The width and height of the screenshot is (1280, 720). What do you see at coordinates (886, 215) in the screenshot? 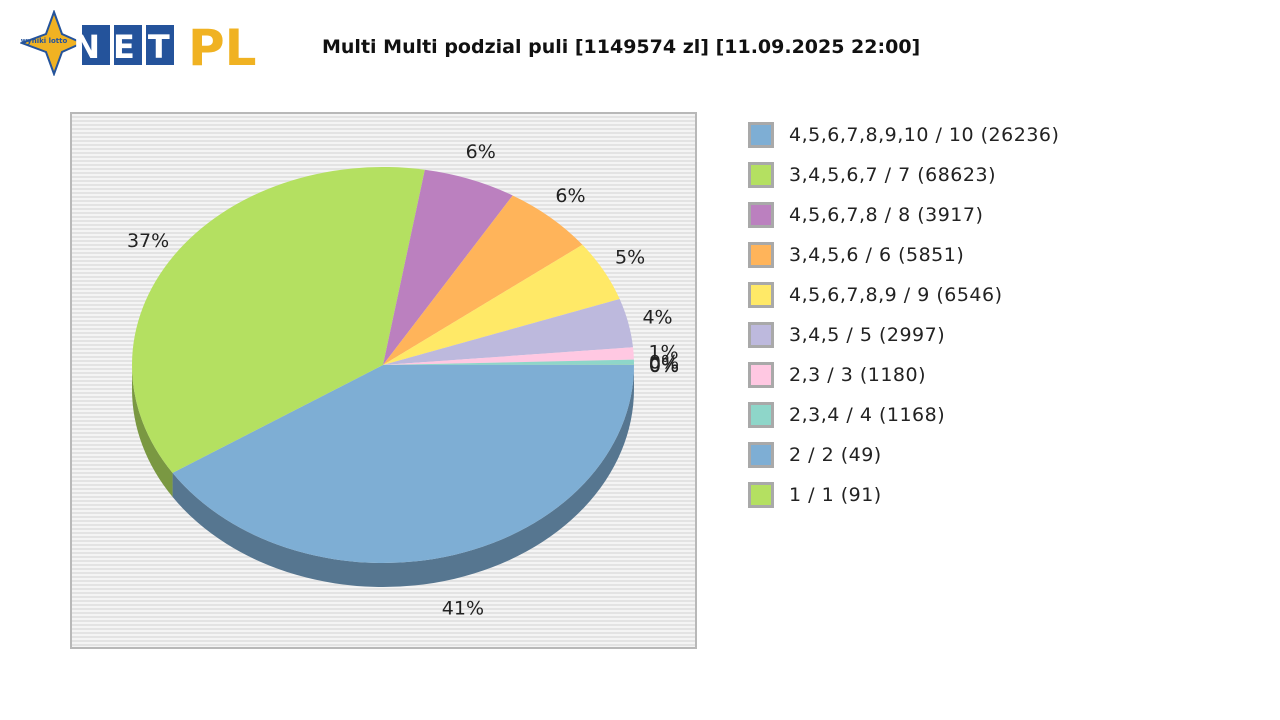
I see `legend-label: 4,5,6,7,8 / 8 (3917)` at bounding box center [886, 215].